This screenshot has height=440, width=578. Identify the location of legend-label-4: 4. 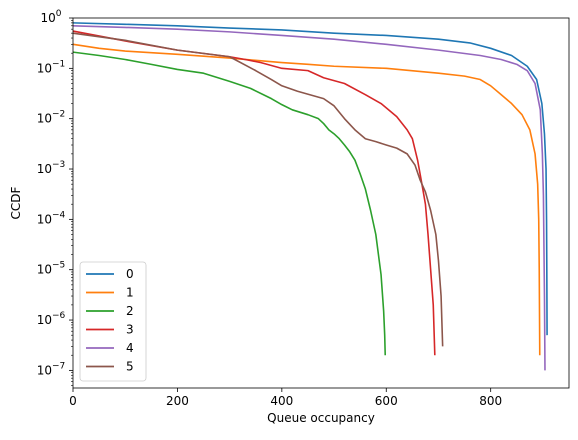
(130, 348).